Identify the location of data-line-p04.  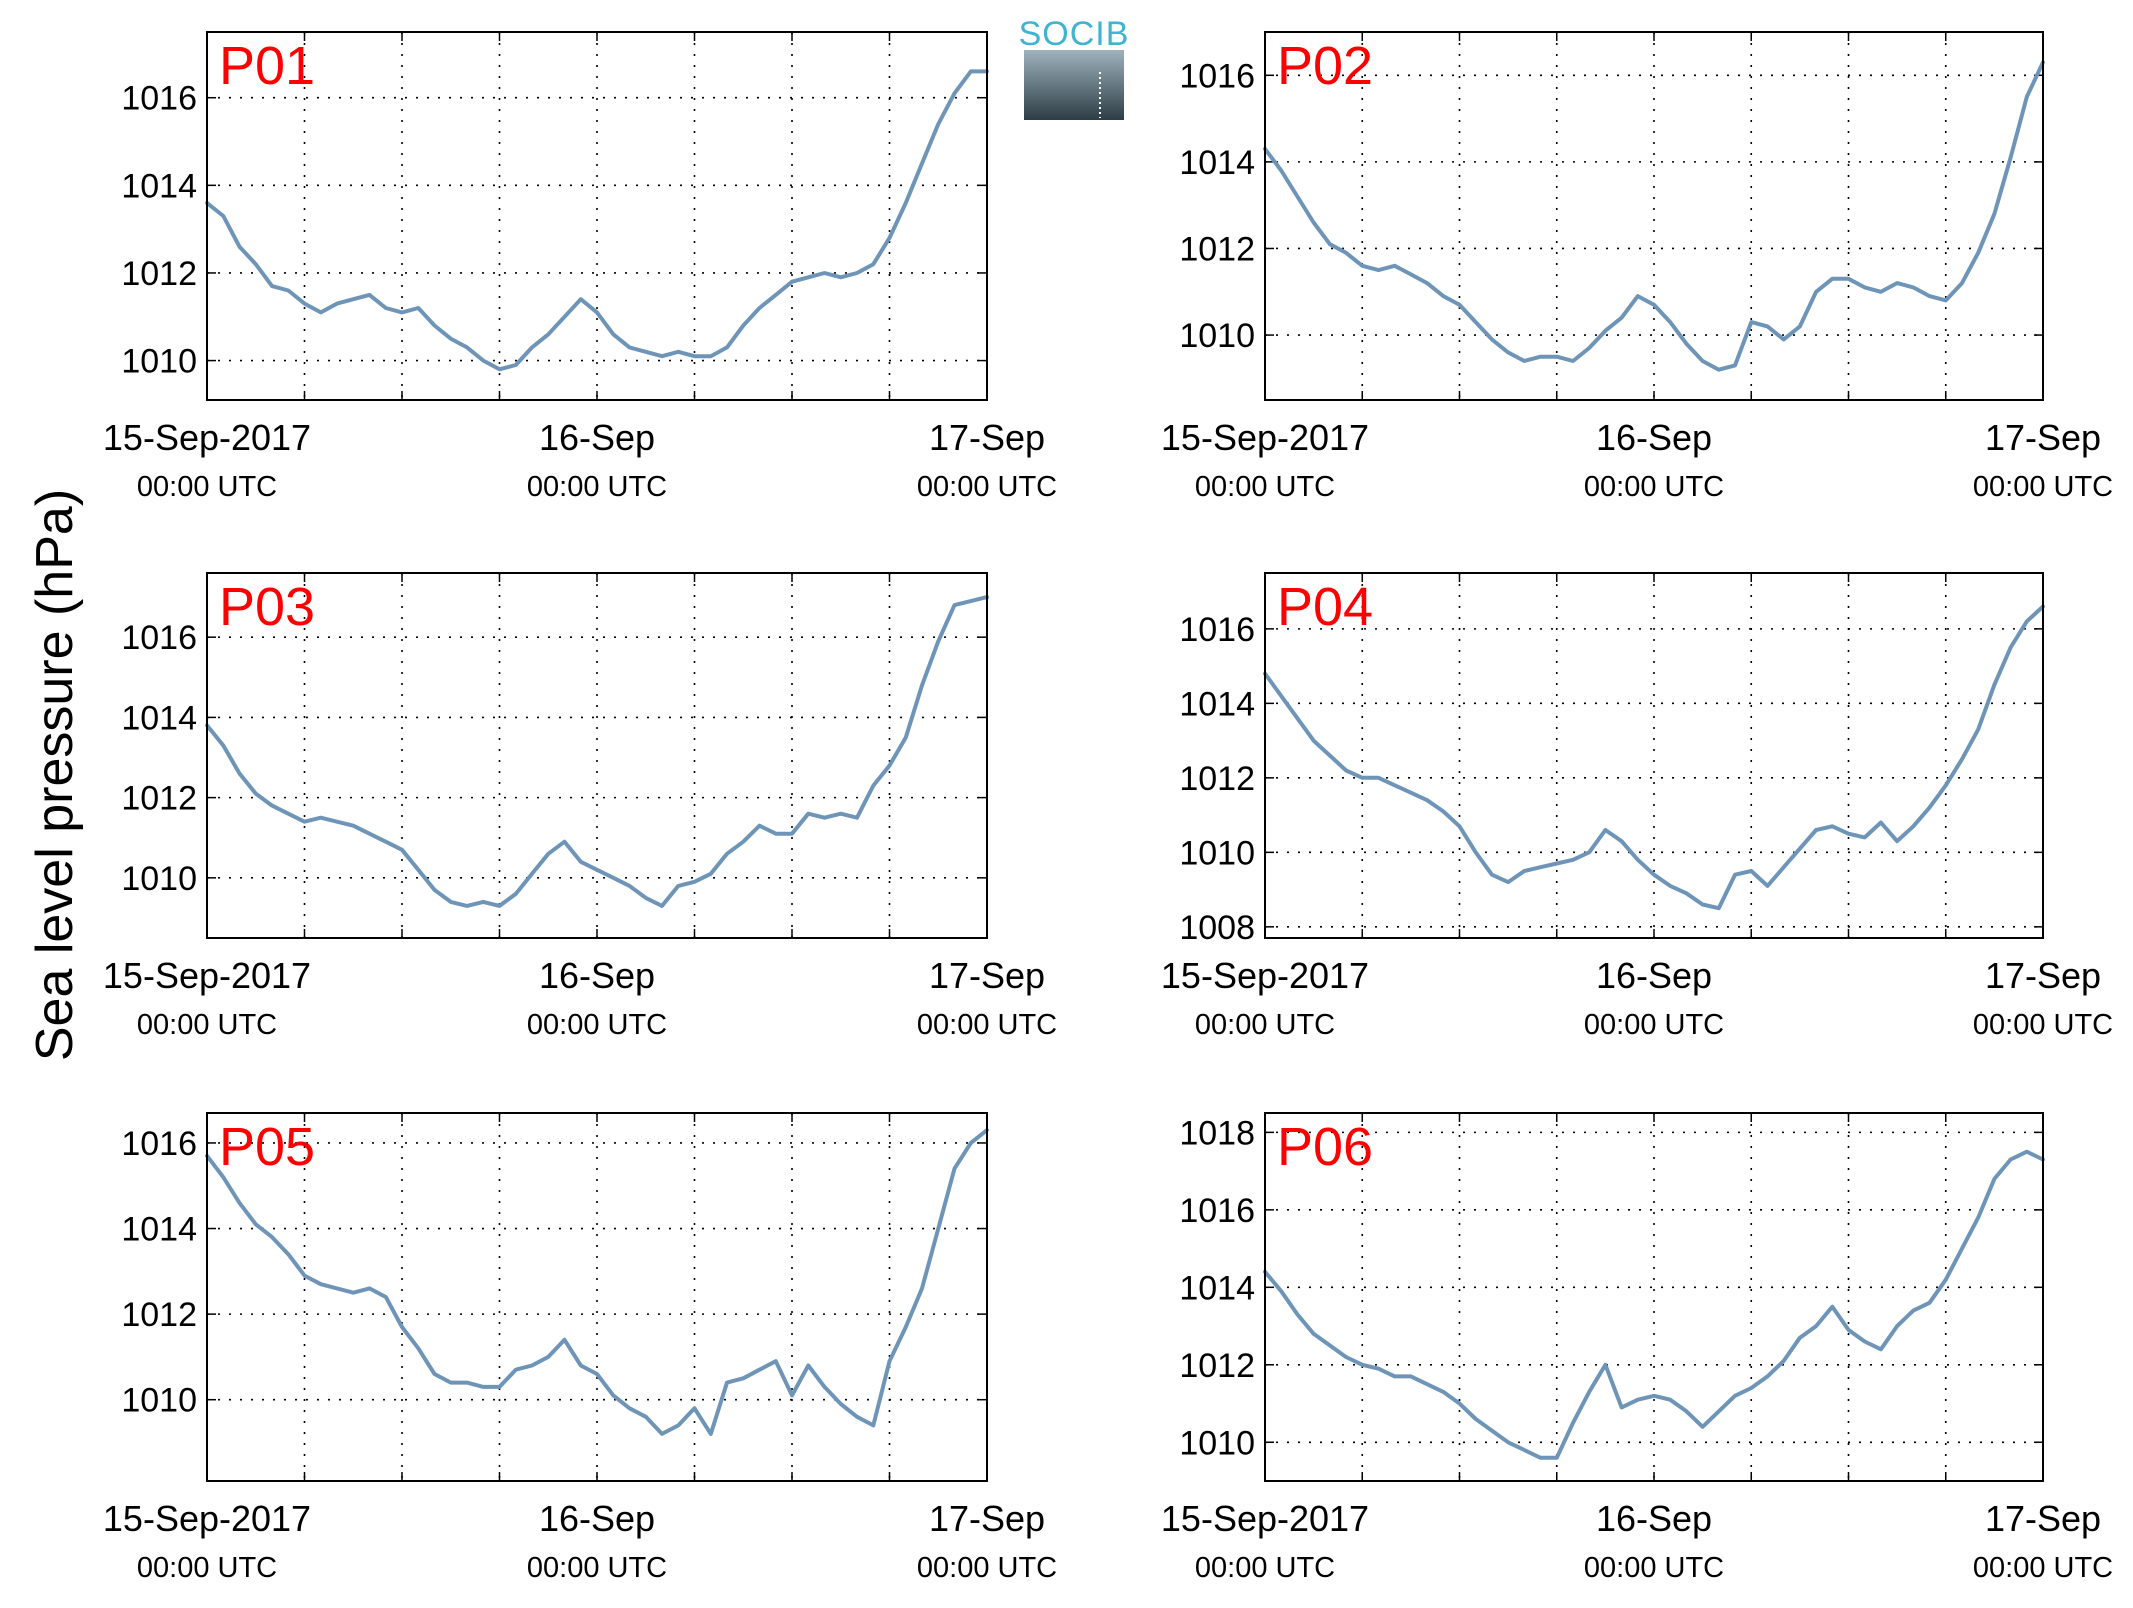
(1654, 757).